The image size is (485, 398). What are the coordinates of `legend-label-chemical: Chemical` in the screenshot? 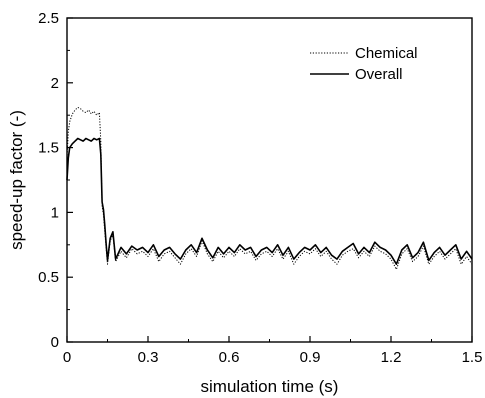 It's located at (386, 53).